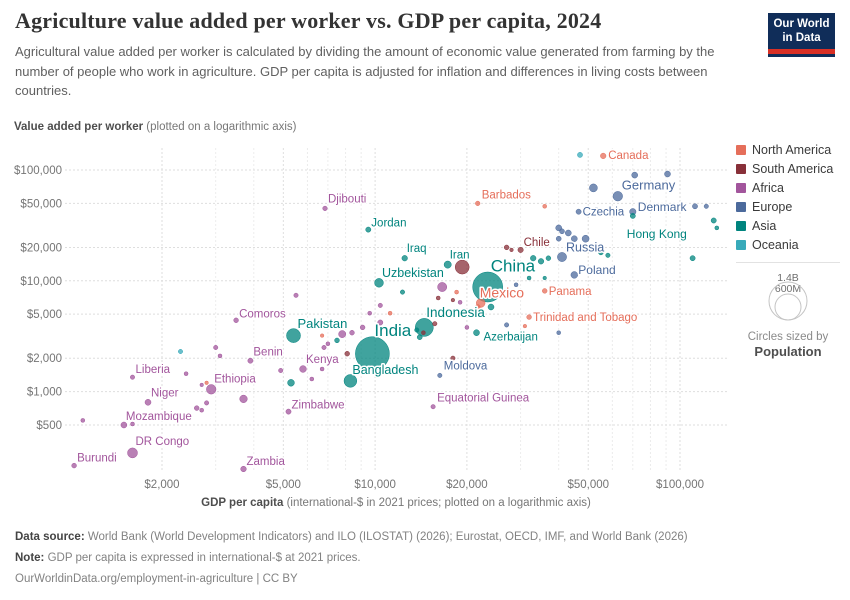 Image resolution: width=850 pixels, height=600 pixels. I want to click on dot-moldova, so click(440, 375).